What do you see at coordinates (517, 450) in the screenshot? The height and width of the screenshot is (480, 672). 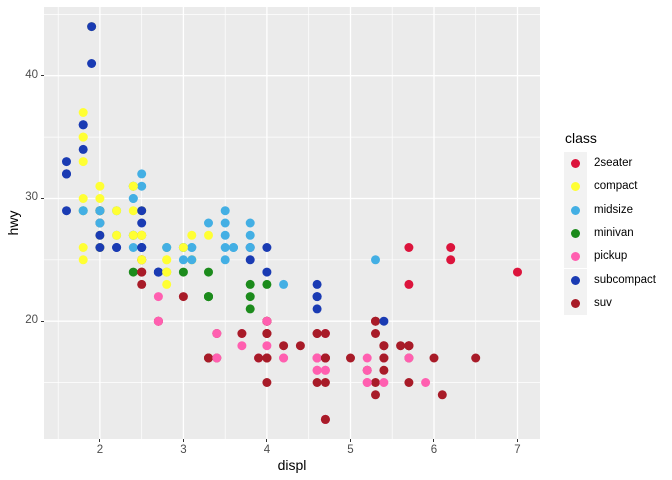 I see `x-tick-label: 7` at bounding box center [517, 450].